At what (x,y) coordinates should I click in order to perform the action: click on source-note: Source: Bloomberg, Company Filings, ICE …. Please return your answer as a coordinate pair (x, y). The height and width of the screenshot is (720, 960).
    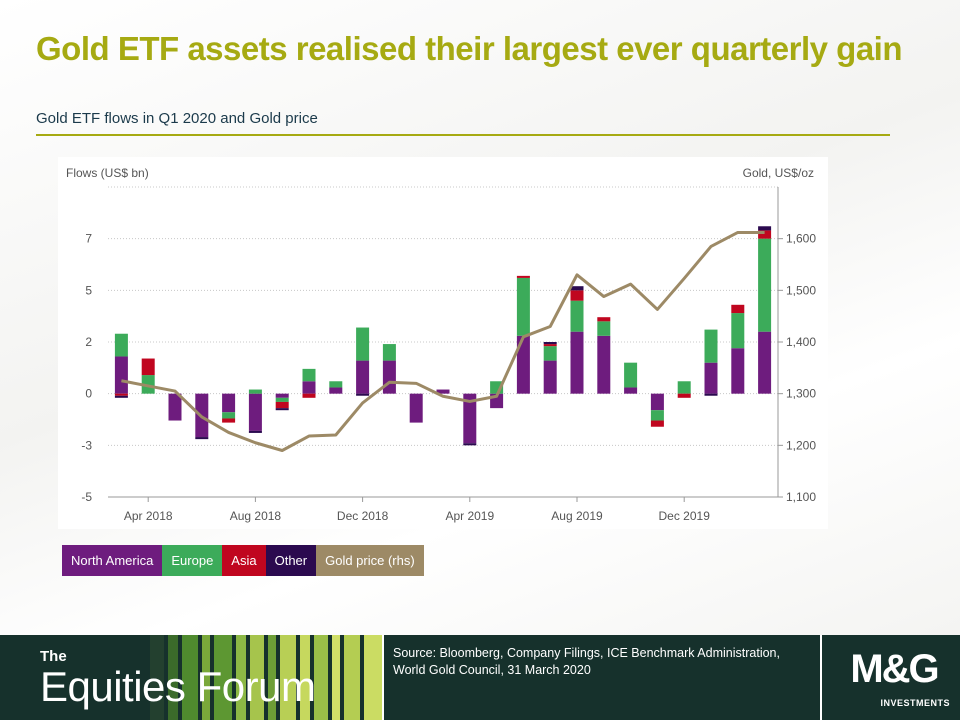
    Looking at the image, I should click on (586, 661).